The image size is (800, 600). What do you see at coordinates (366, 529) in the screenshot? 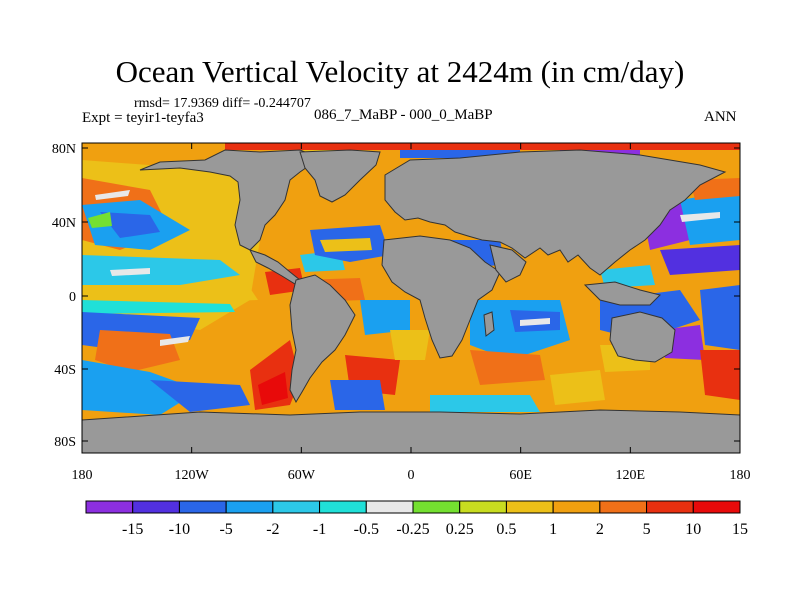
I see `colorbar-label: -0.5` at bounding box center [366, 529].